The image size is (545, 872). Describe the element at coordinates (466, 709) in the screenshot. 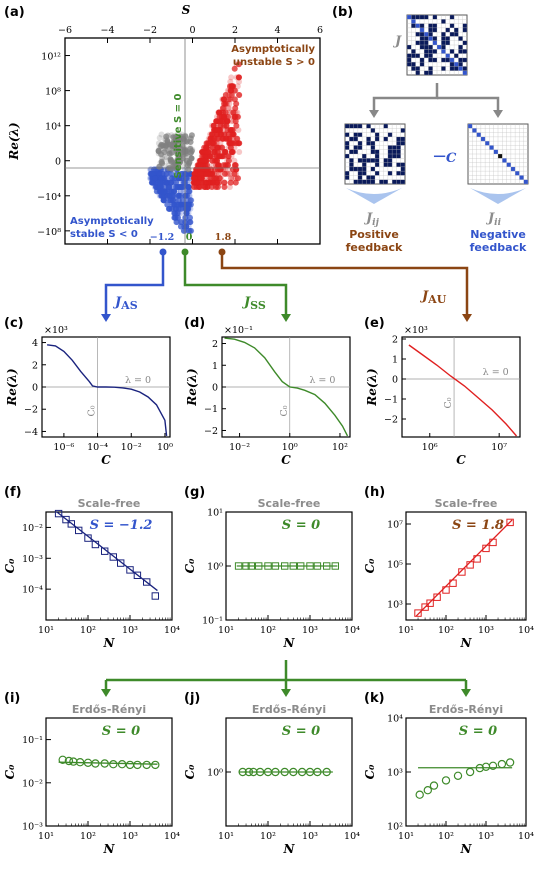

I see `panel-k-title: Erdős-Rényi` at that location.